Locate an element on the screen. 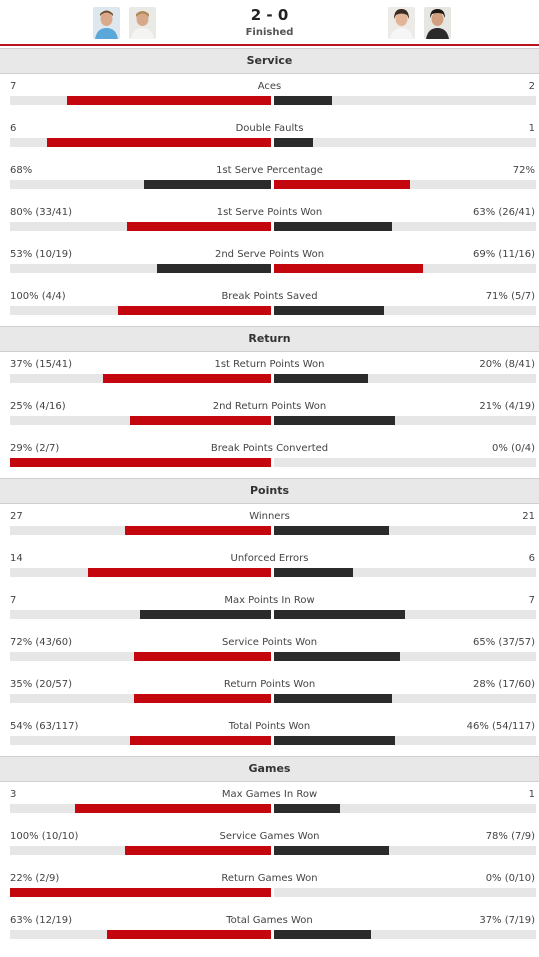  match-status: Finished is located at coordinates (269, 32).